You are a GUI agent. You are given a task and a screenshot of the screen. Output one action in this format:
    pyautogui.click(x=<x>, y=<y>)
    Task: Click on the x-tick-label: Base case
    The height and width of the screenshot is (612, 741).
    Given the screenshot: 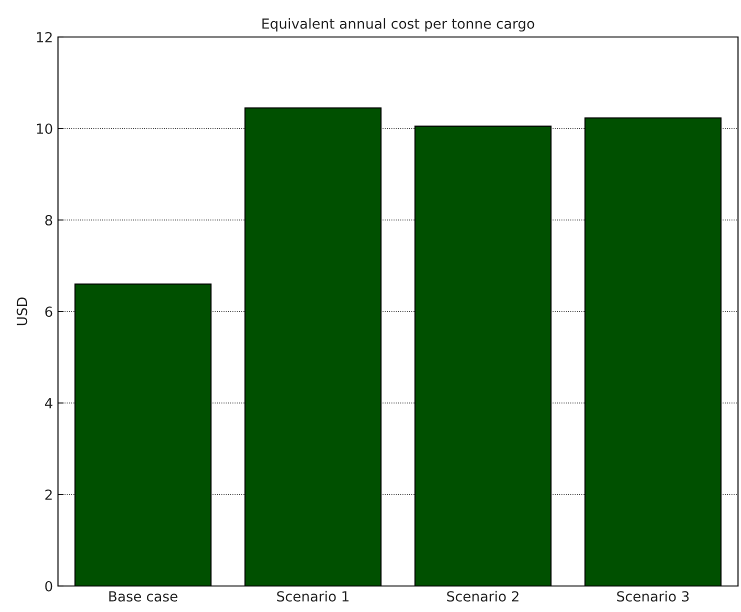 What is the action you would take?
    pyautogui.click(x=143, y=596)
    